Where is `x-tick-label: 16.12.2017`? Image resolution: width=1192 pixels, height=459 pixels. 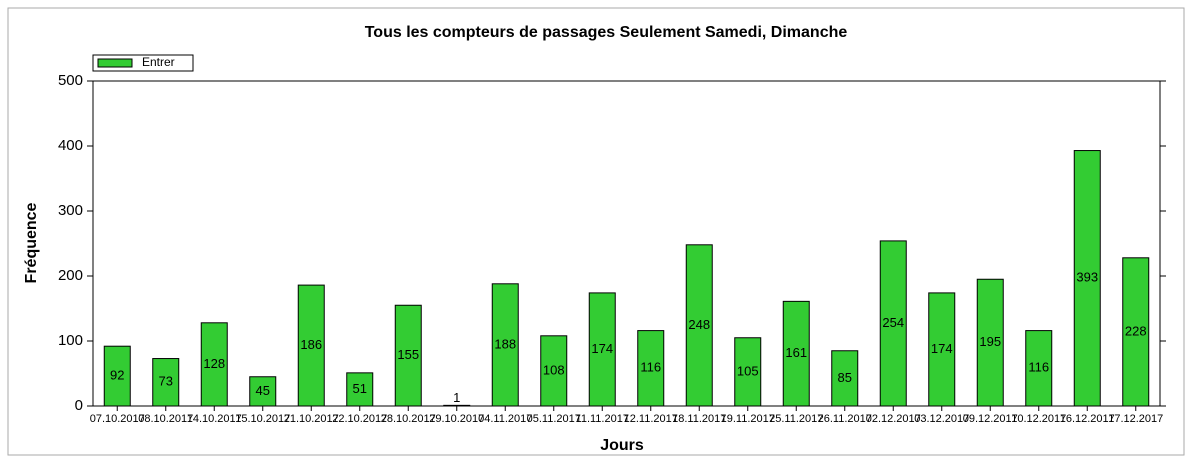
x-tick-label: 16.12.2017 is located at coordinates (1087, 419).